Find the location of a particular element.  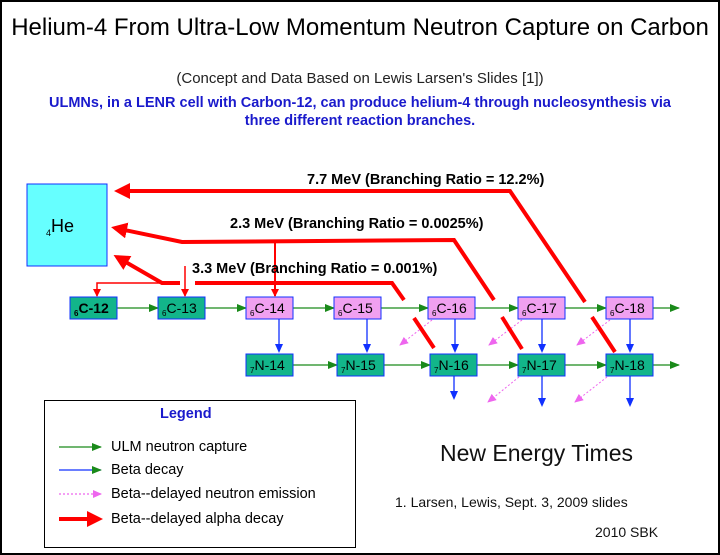

helium-box: 4He is located at coordinates (67, 225).